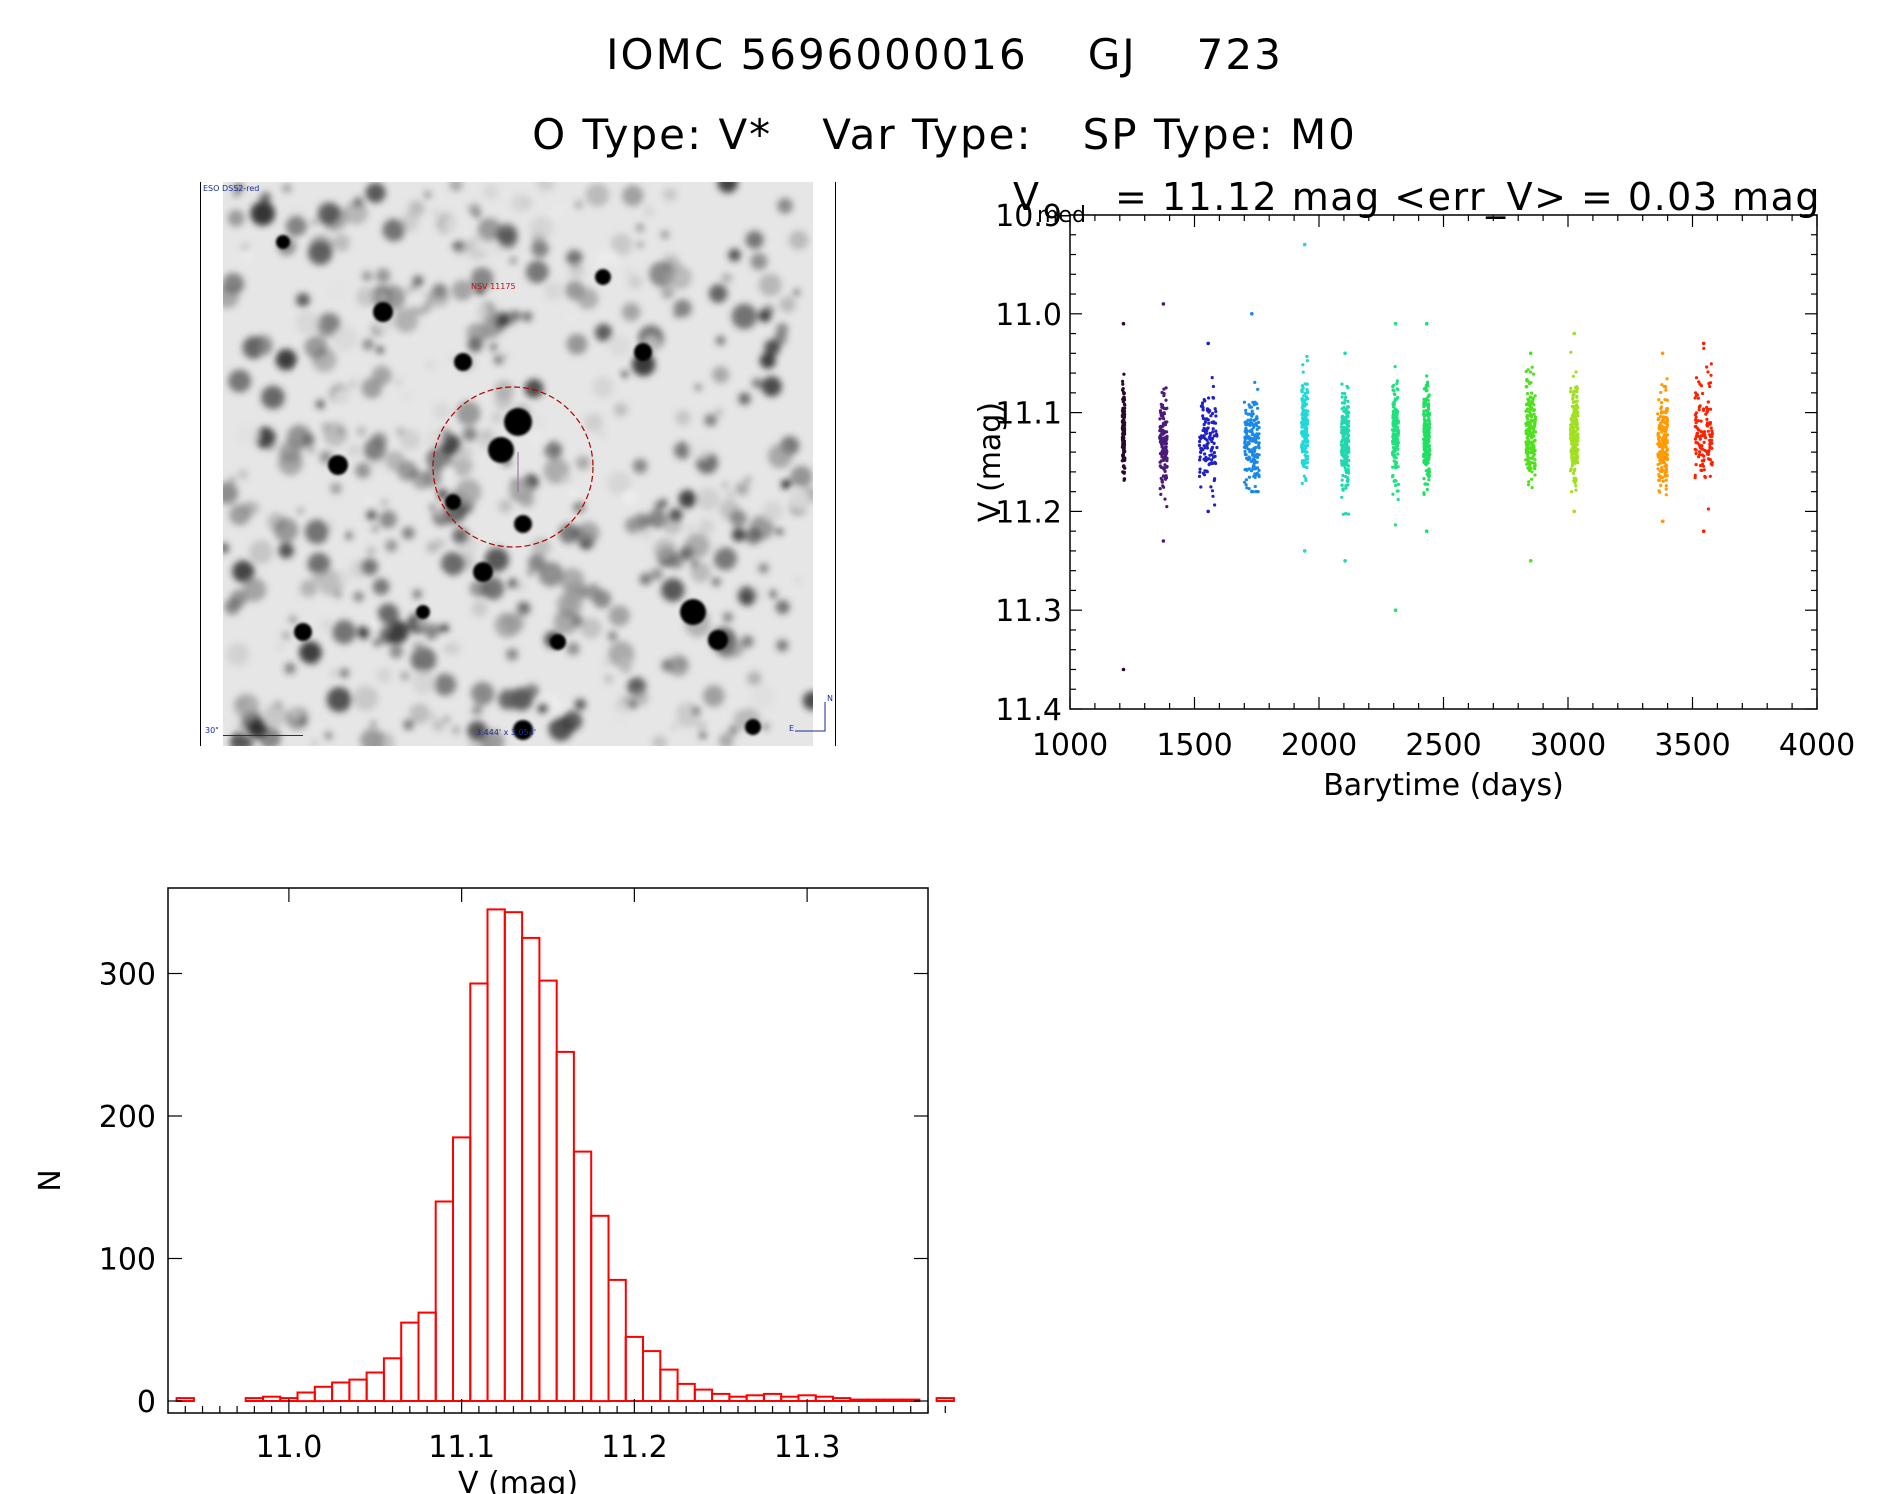 This screenshot has height=1494, width=1889. Describe the element at coordinates (1443, 745) in the screenshot. I see `lc-x-tick-label: 2500` at that location.